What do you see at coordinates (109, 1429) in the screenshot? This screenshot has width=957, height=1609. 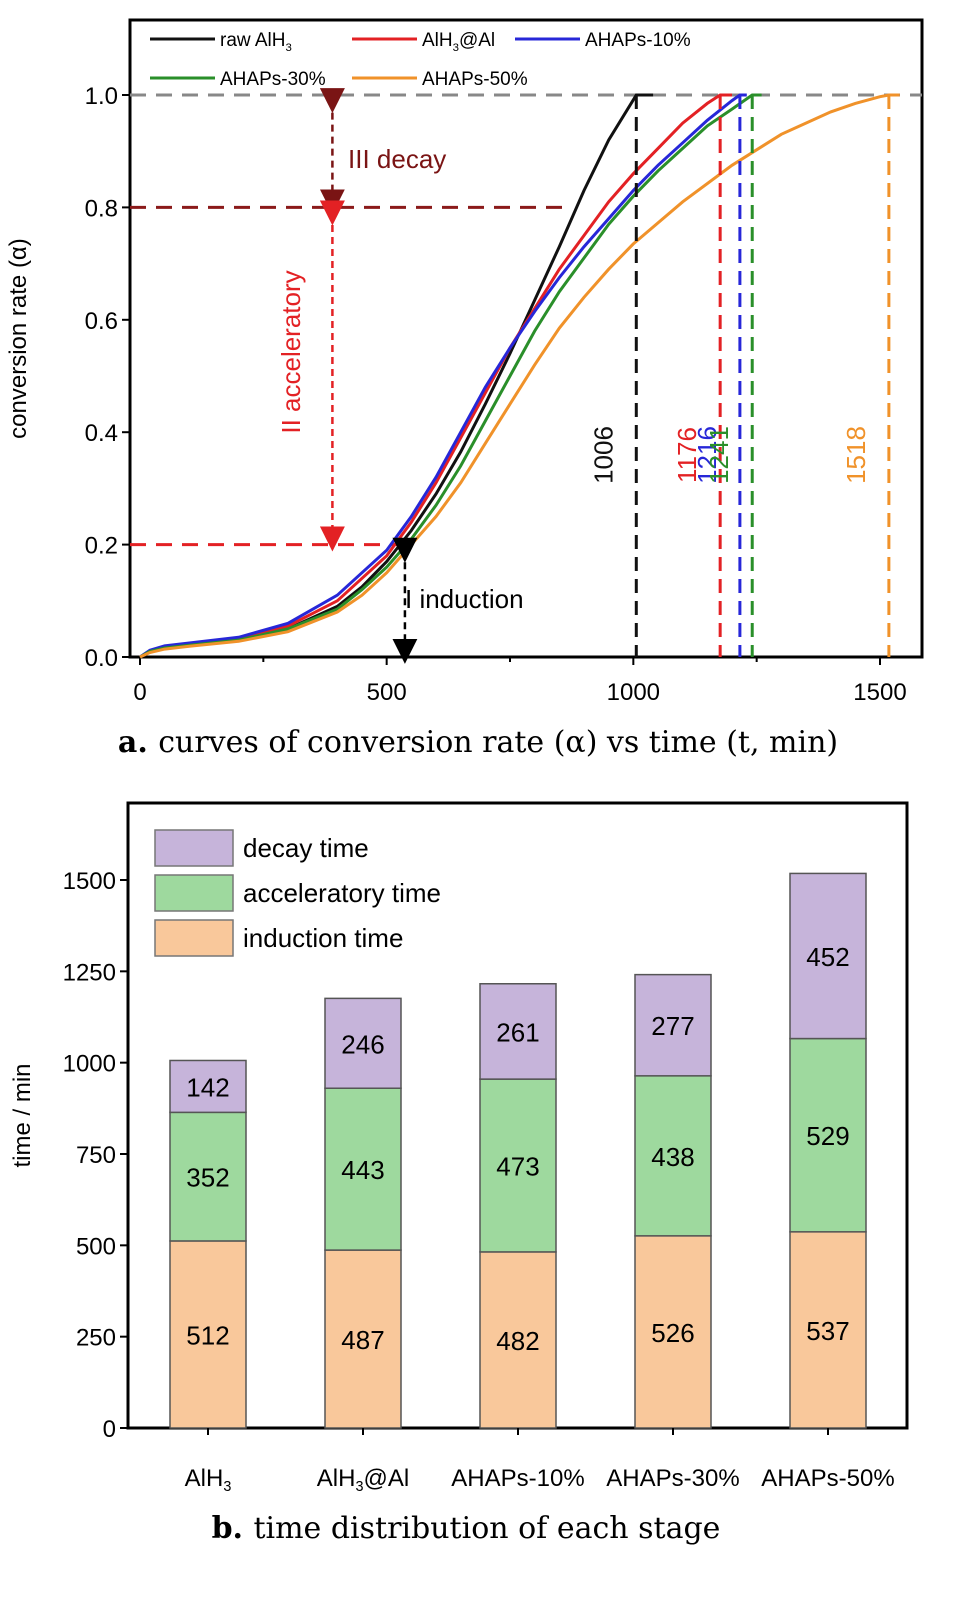 I see `y-tick-label: 0` at bounding box center [109, 1429].